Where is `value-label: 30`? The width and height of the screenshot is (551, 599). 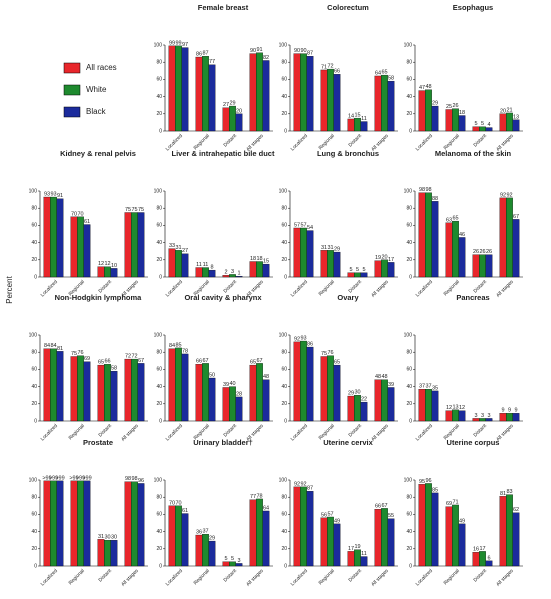 value-label: 30 is located at coordinates (107, 538).